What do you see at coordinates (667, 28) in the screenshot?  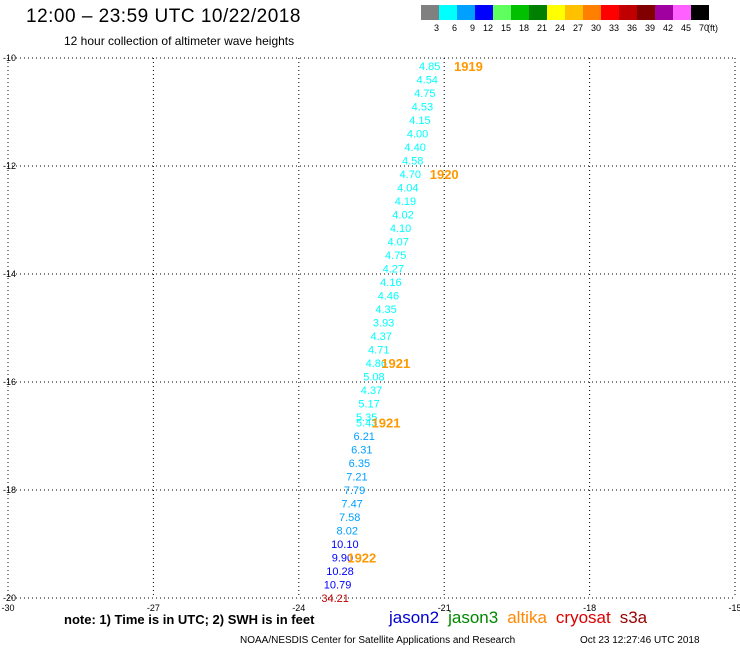 I see `color-scale-label: 42` at bounding box center [667, 28].